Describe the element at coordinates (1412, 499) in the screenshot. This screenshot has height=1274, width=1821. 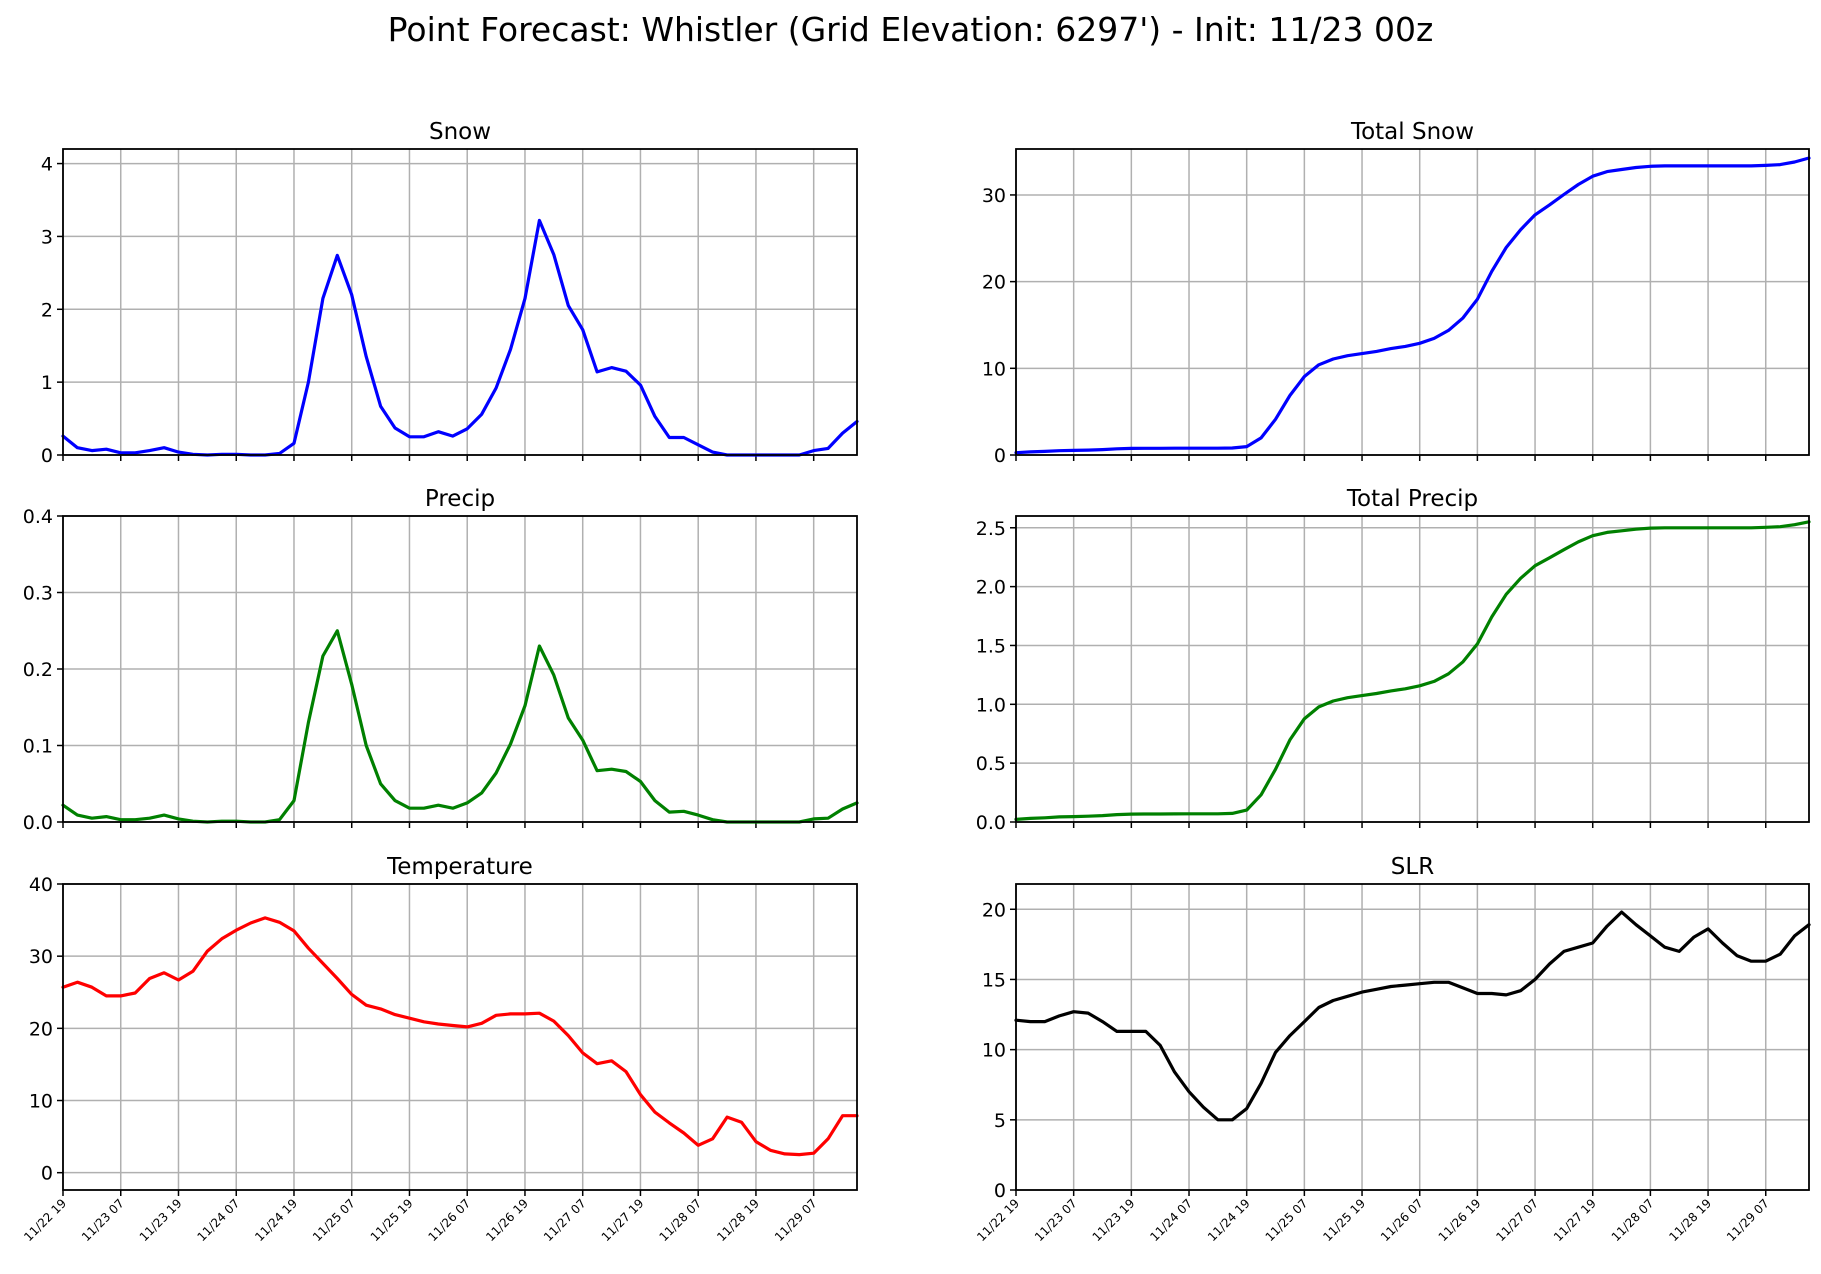
I see `subplot-title: Total Precip` at that location.